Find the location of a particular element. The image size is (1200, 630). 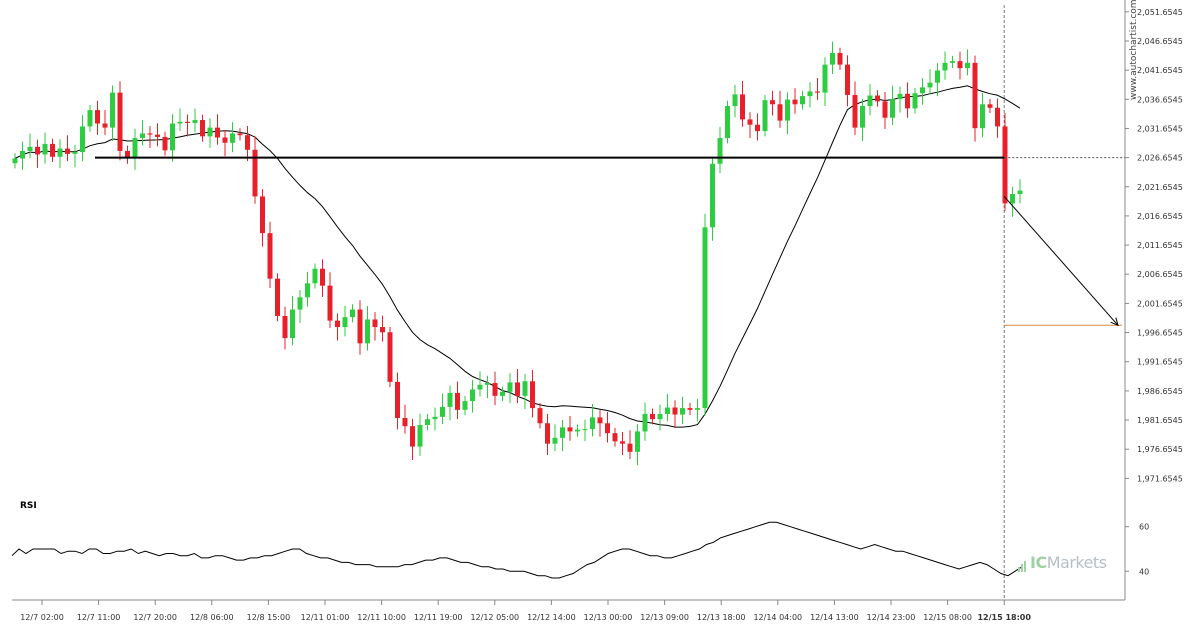

x-tick-label: 12/14 13:00 is located at coordinates (834, 617).